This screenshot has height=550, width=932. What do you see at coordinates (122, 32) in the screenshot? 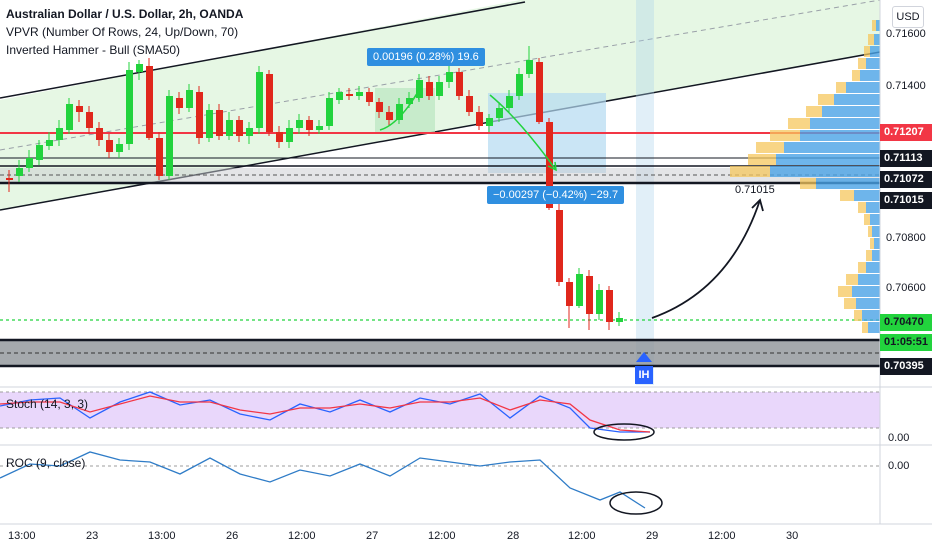
I see `vpvr-indicator-label: VPVR (Number Of Rows, 24, Up/Down, 70)` at bounding box center [122, 32].